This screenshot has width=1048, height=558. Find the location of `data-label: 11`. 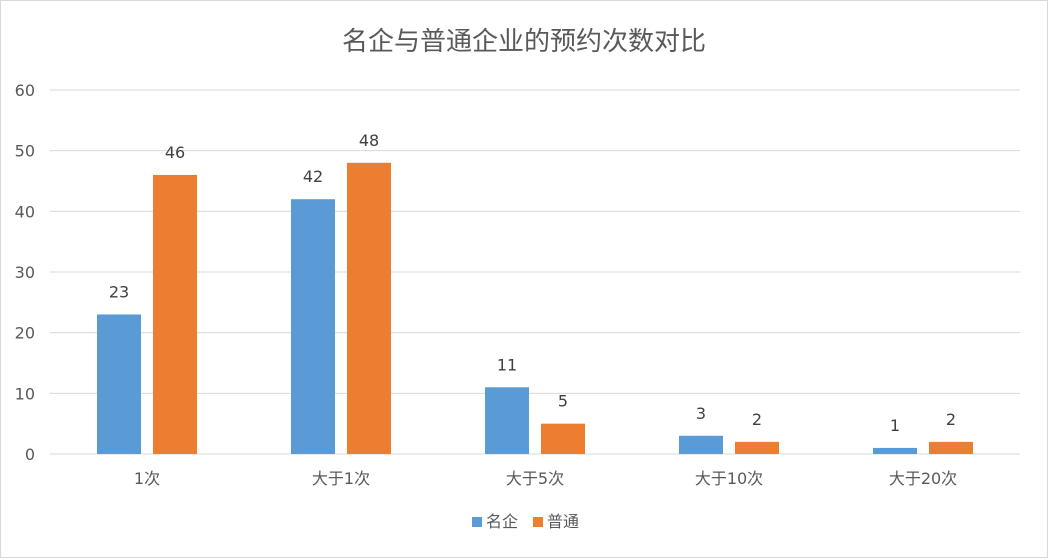

data-label: 11 is located at coordinates (507, 364).